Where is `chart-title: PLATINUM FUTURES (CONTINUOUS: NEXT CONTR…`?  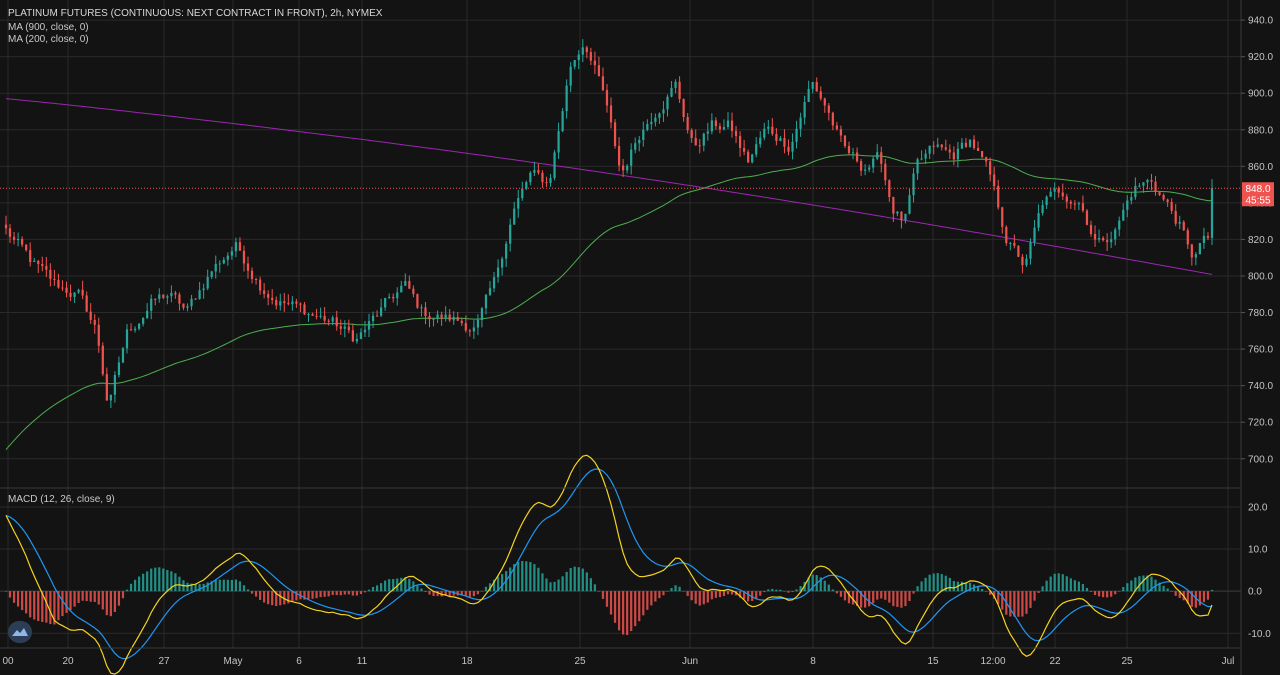 chart-title: PLATINUM FUTURES (CONTINUOUS: NEXT CONTR… is located at coordinates (195, 13).